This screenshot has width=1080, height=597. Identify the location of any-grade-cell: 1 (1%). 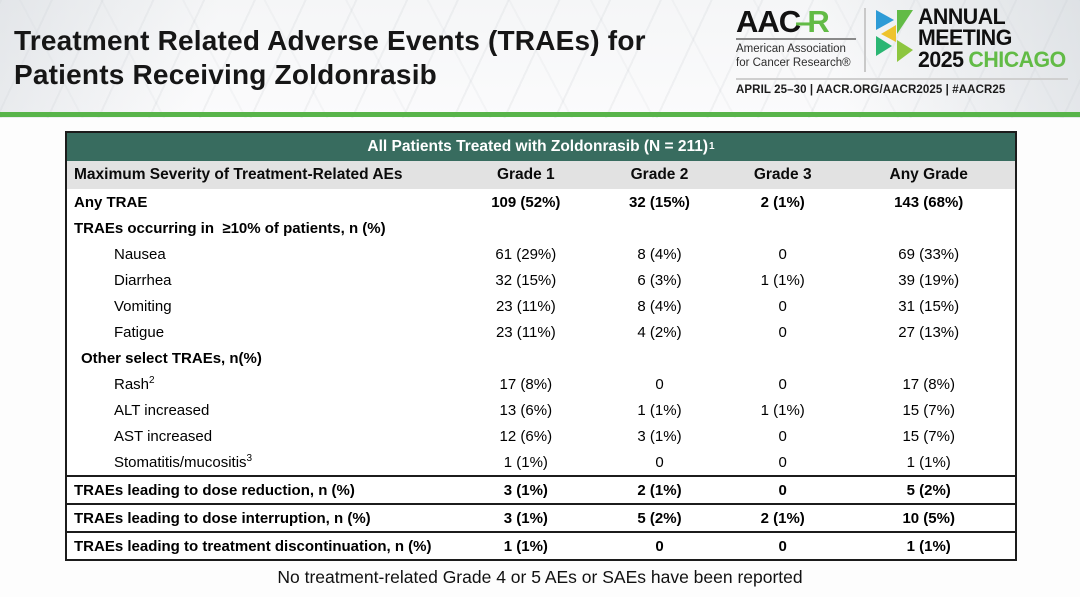
(928, 462).